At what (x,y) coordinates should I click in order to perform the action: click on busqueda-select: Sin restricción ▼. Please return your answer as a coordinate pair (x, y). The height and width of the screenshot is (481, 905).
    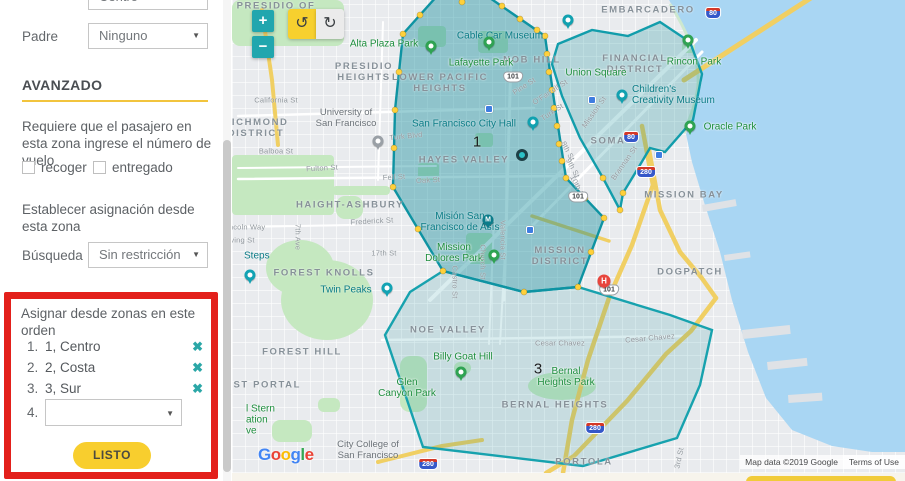
    Looking at the image, I should click on (148, 255).